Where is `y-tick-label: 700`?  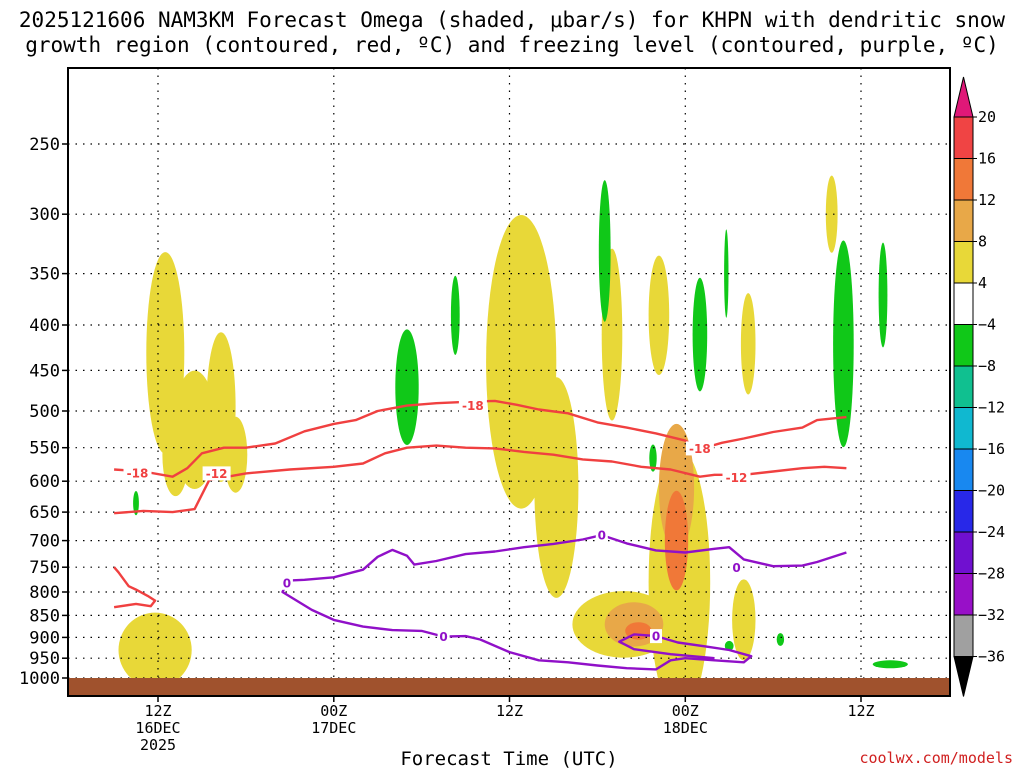 y-tick-label: 700 is located at coordinates (44, 542).